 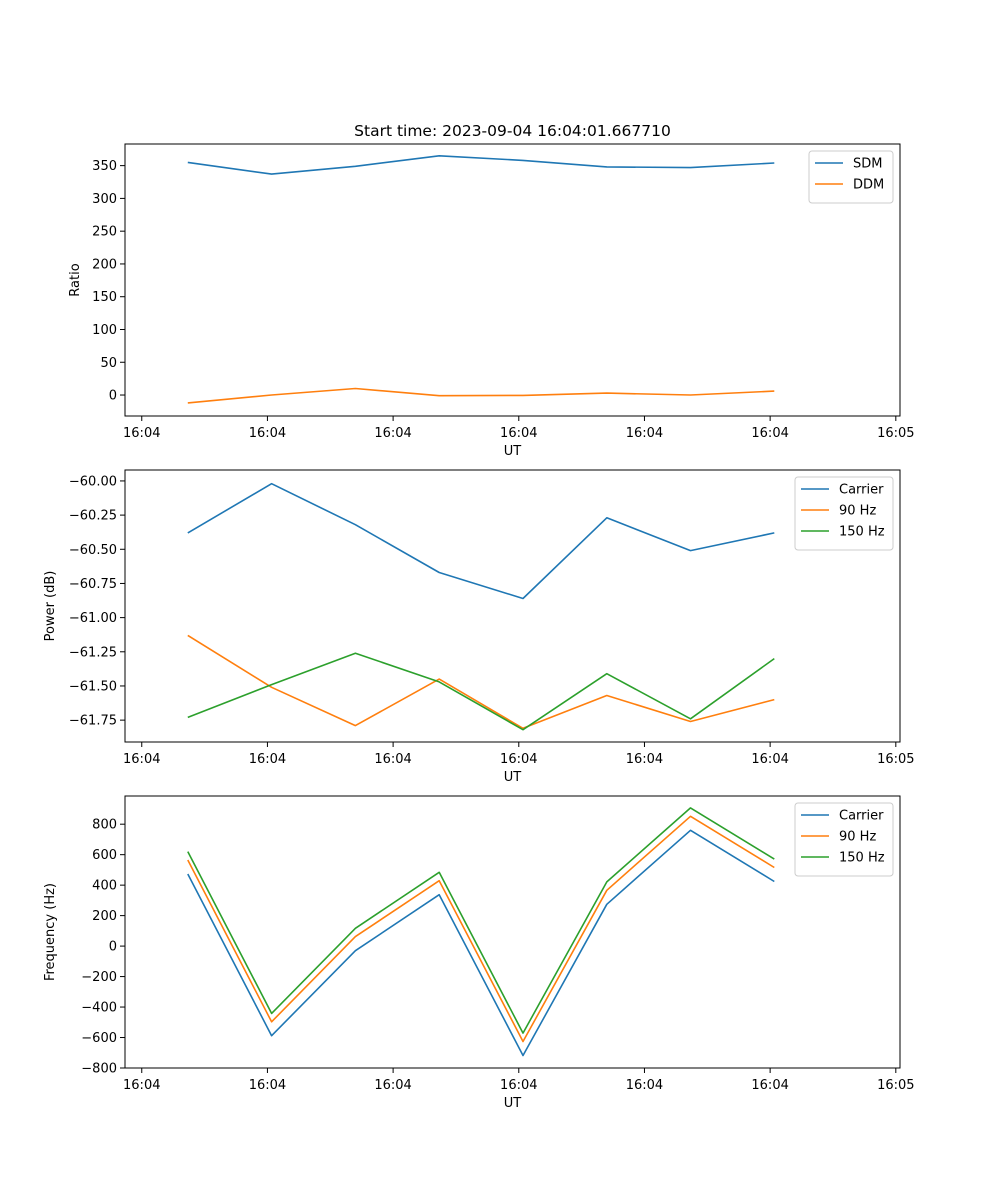 I want to click on chart-title: Start time: 2023-09-04 16:04:01.667710, so click(x=512, y=131).